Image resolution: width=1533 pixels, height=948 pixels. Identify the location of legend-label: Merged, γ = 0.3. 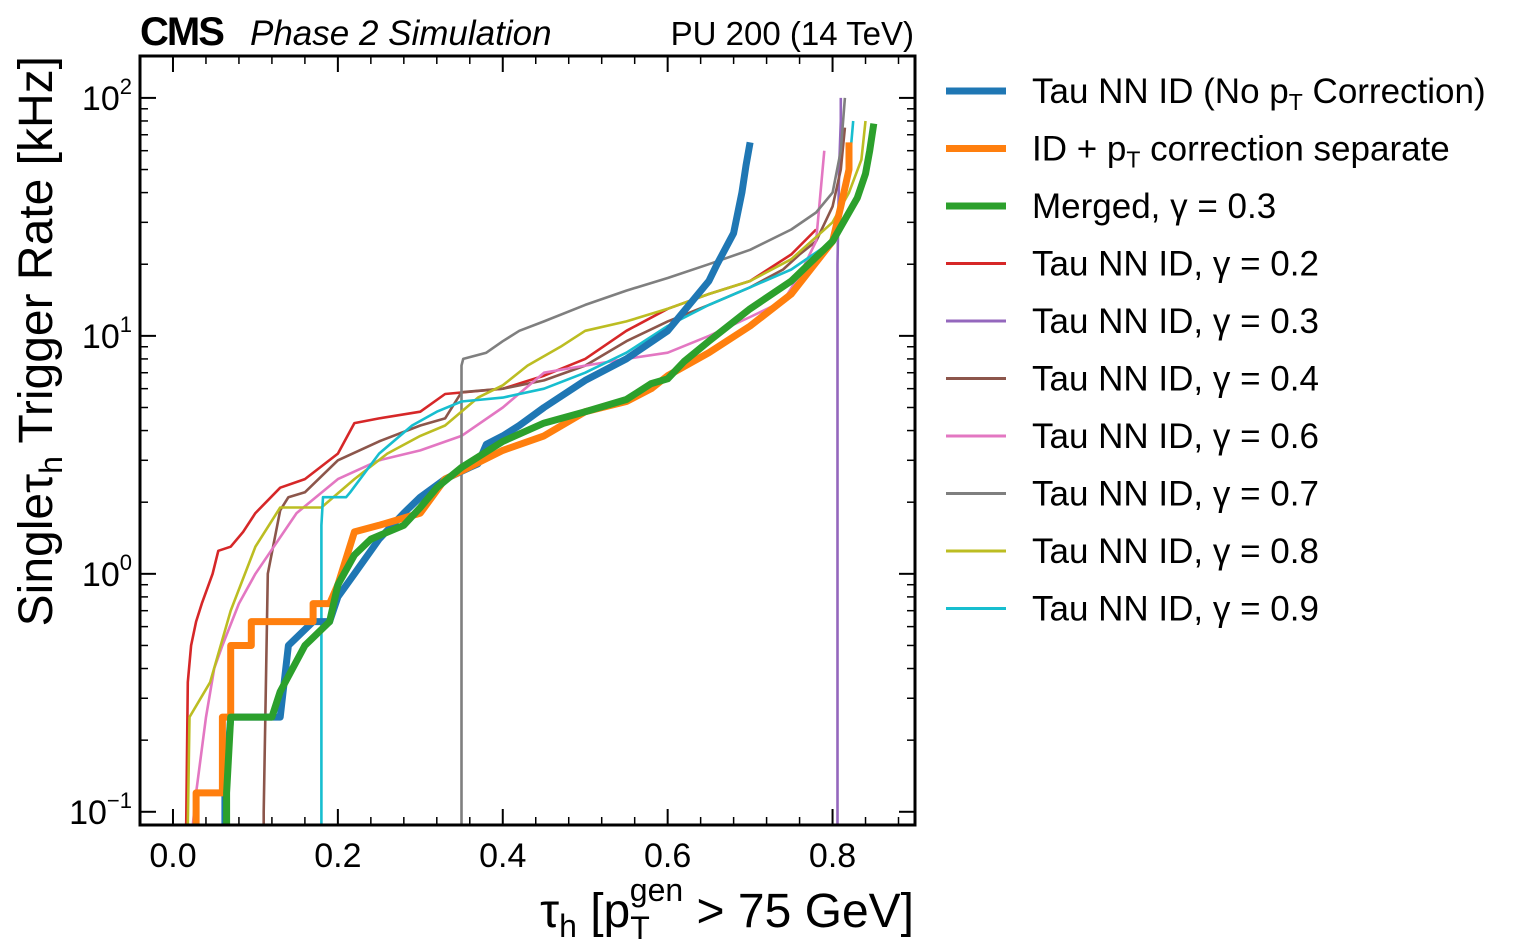
(1154, 206).